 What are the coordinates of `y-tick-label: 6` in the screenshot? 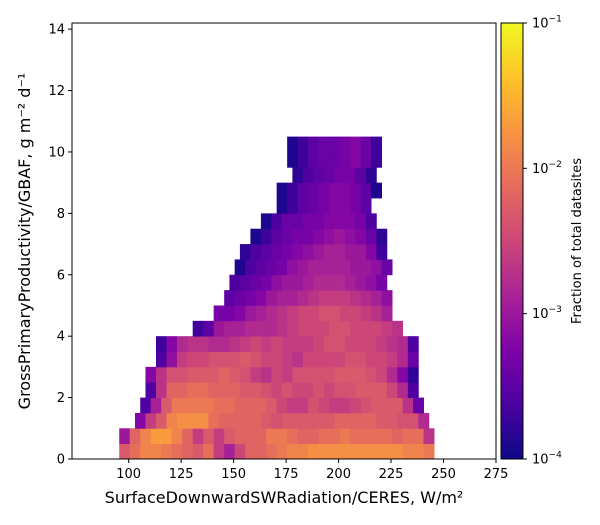 It's located at (61, 275).